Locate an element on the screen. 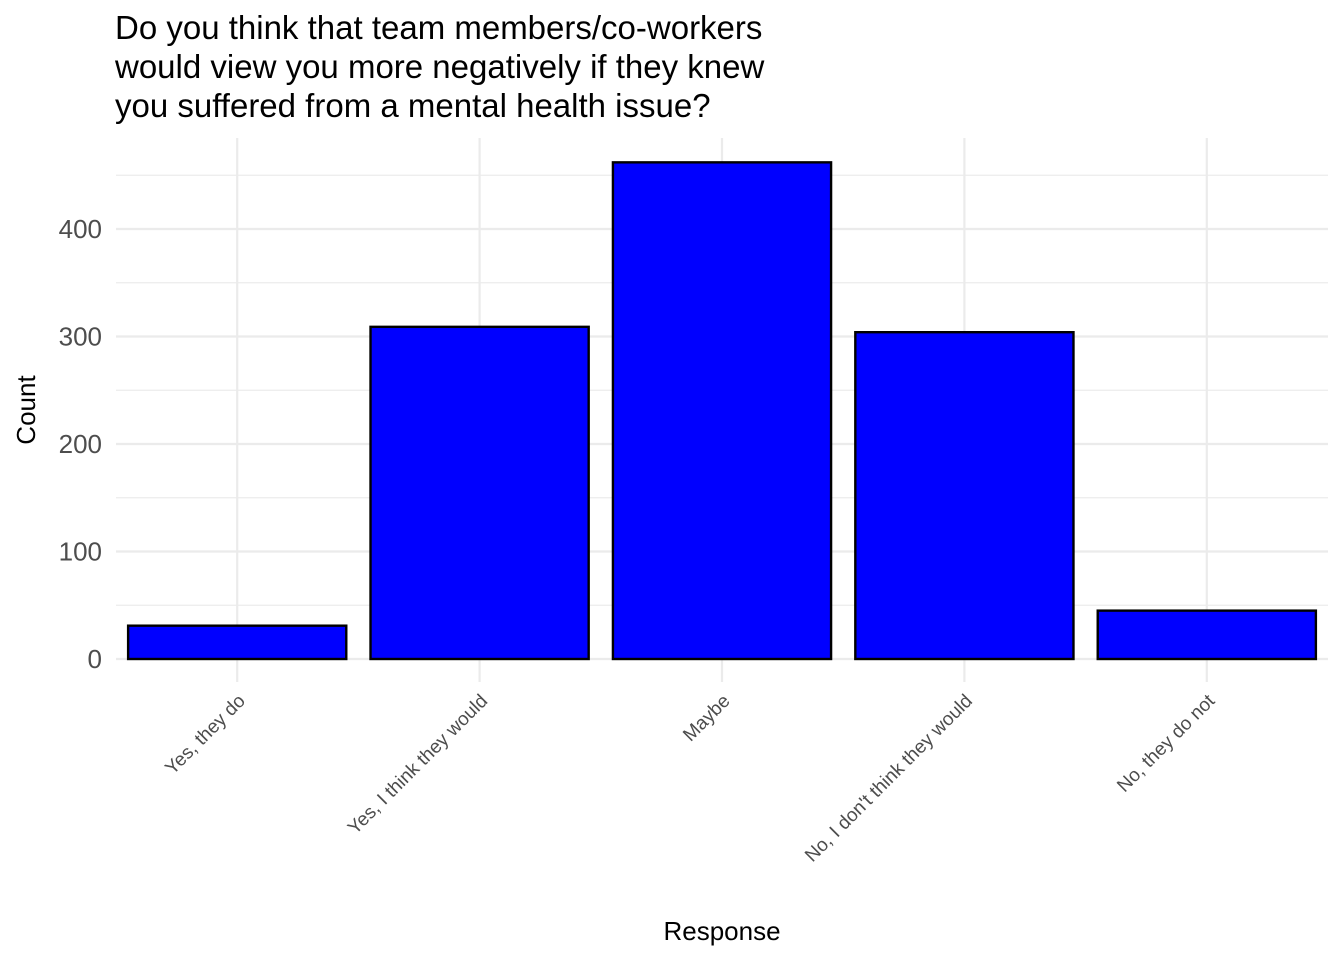  x-tick-label-1: Yes, I think they would is located at coordinates (418, 765).